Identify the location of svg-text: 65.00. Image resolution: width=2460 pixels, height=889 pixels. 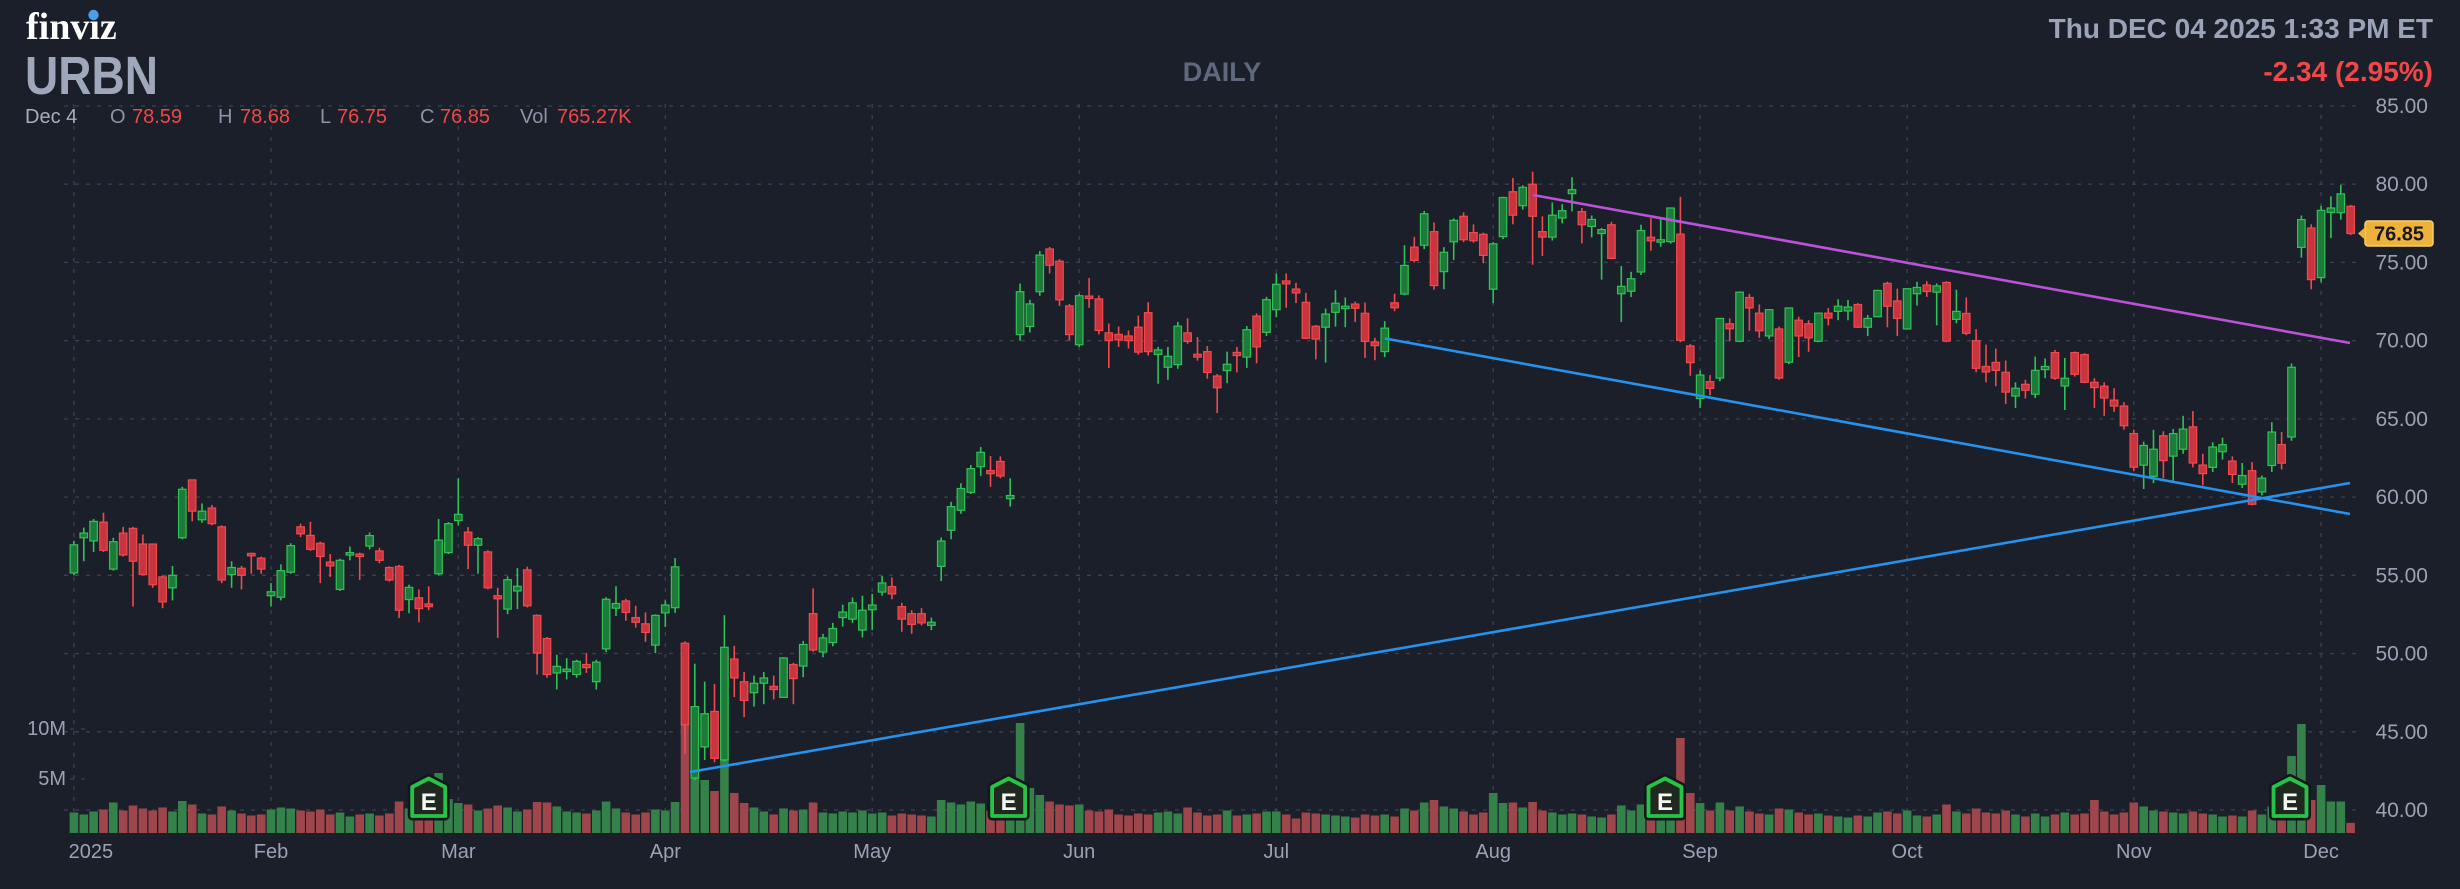
(2401, 419).